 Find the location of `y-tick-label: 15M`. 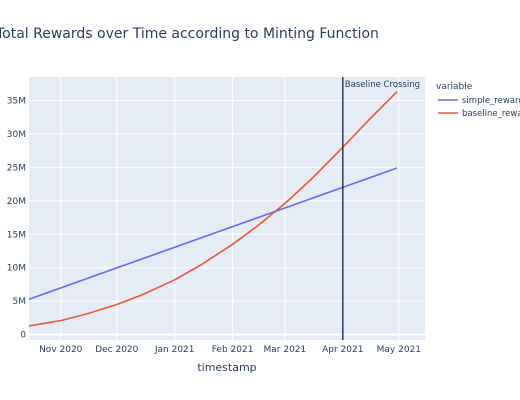

y-tick-label: 15M is located at coordinates (16, 235).